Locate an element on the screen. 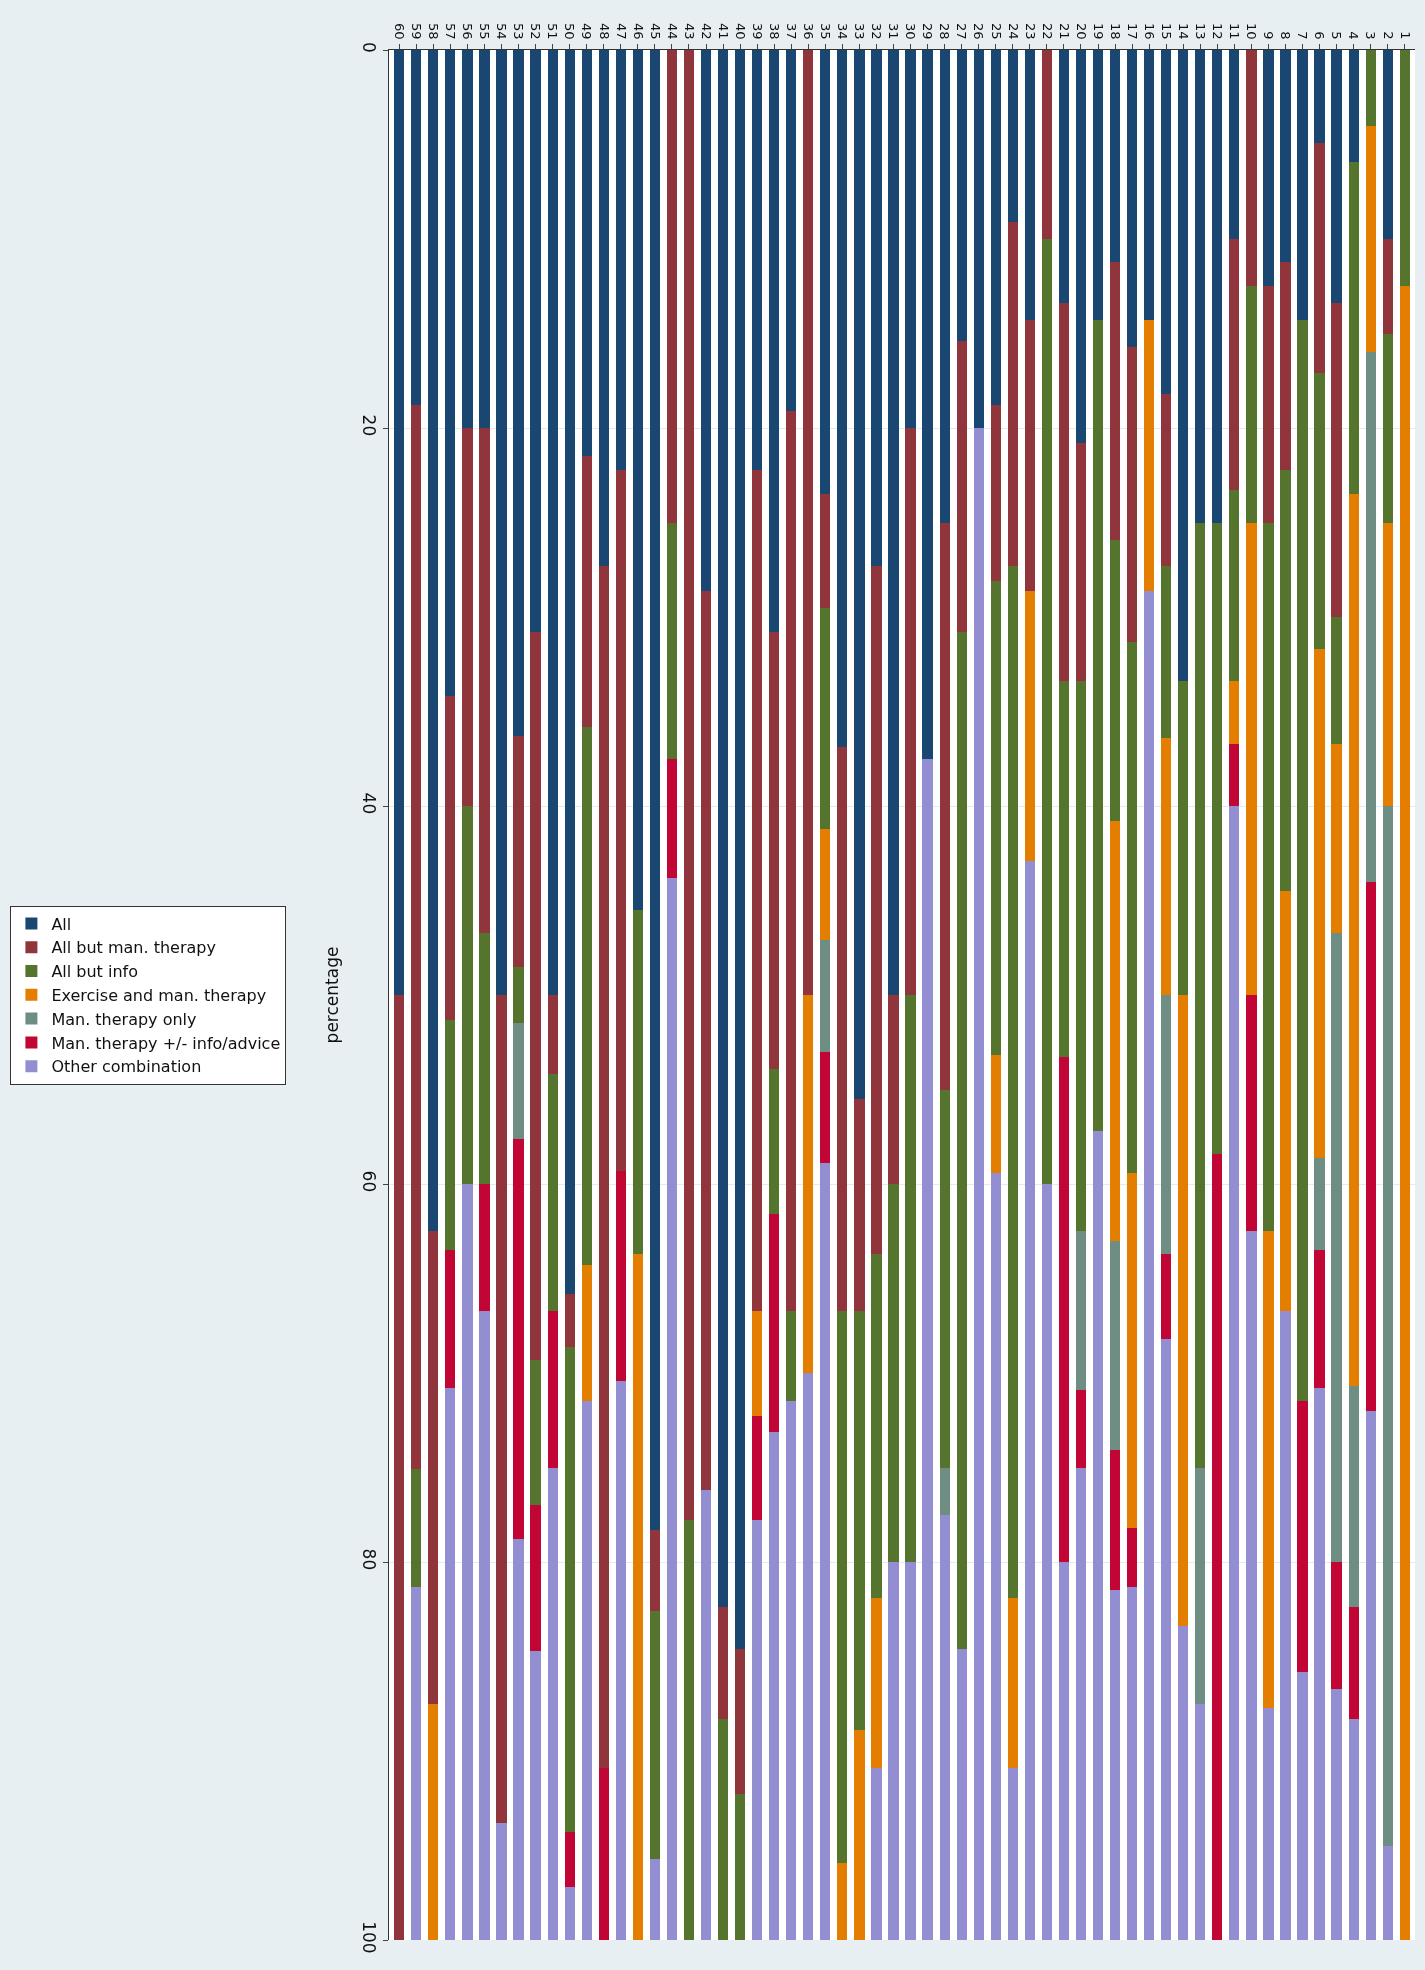  x-tick-label: 57 is located at coordinates (451, 31).